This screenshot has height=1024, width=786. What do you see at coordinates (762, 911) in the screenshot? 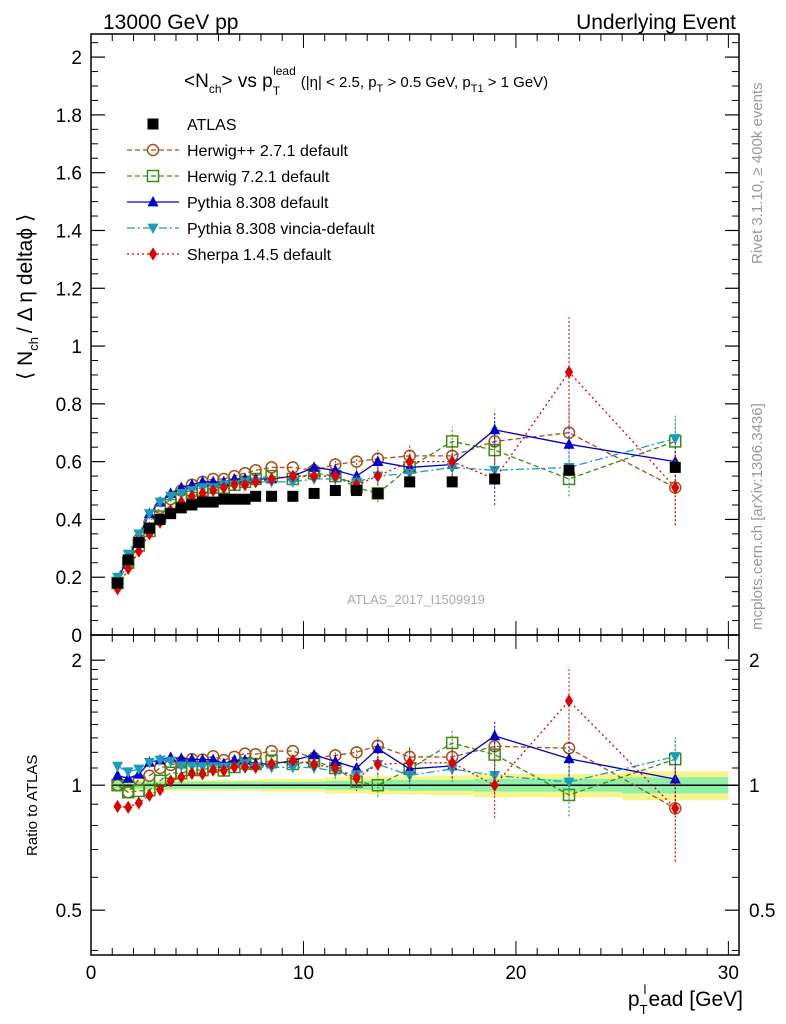
I see `ratio-ytick-label-right: 0.5` at bounding box center [762, 911].